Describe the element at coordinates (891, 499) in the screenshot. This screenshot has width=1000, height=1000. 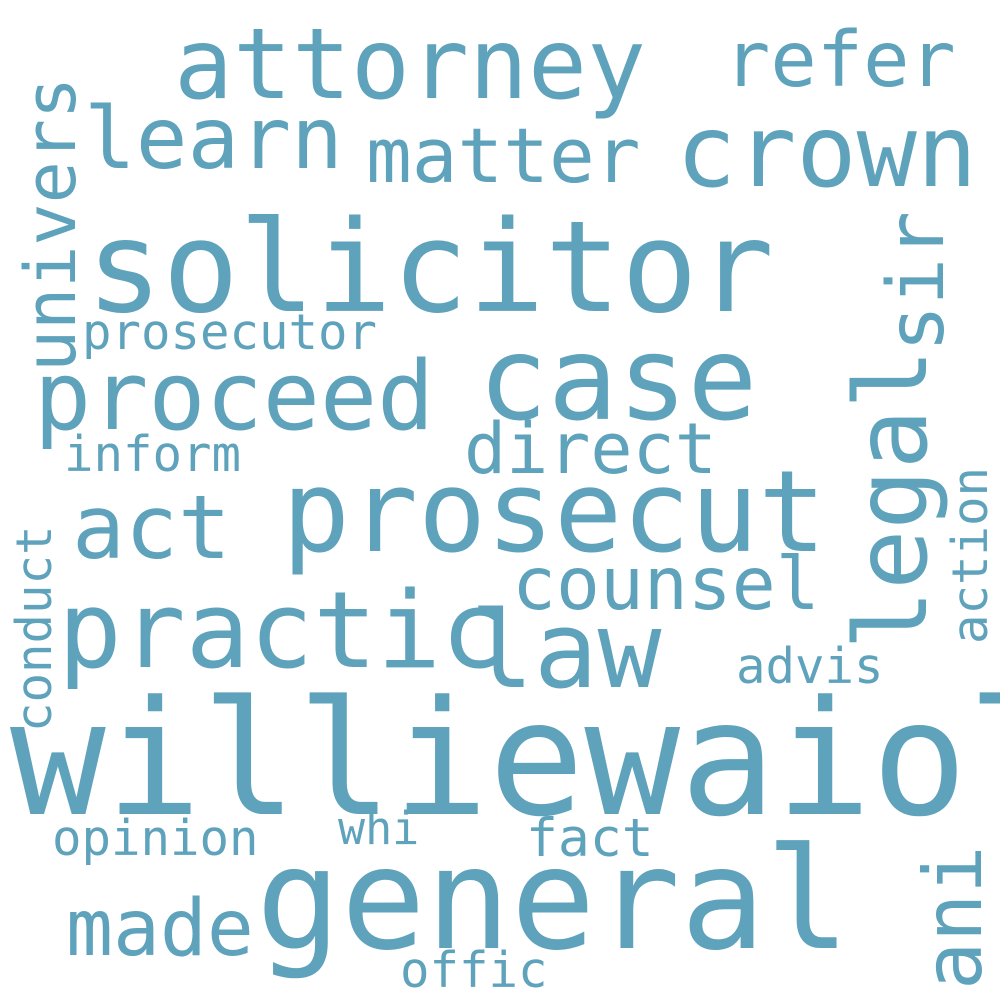
I see `word-legal: legal` at that location.